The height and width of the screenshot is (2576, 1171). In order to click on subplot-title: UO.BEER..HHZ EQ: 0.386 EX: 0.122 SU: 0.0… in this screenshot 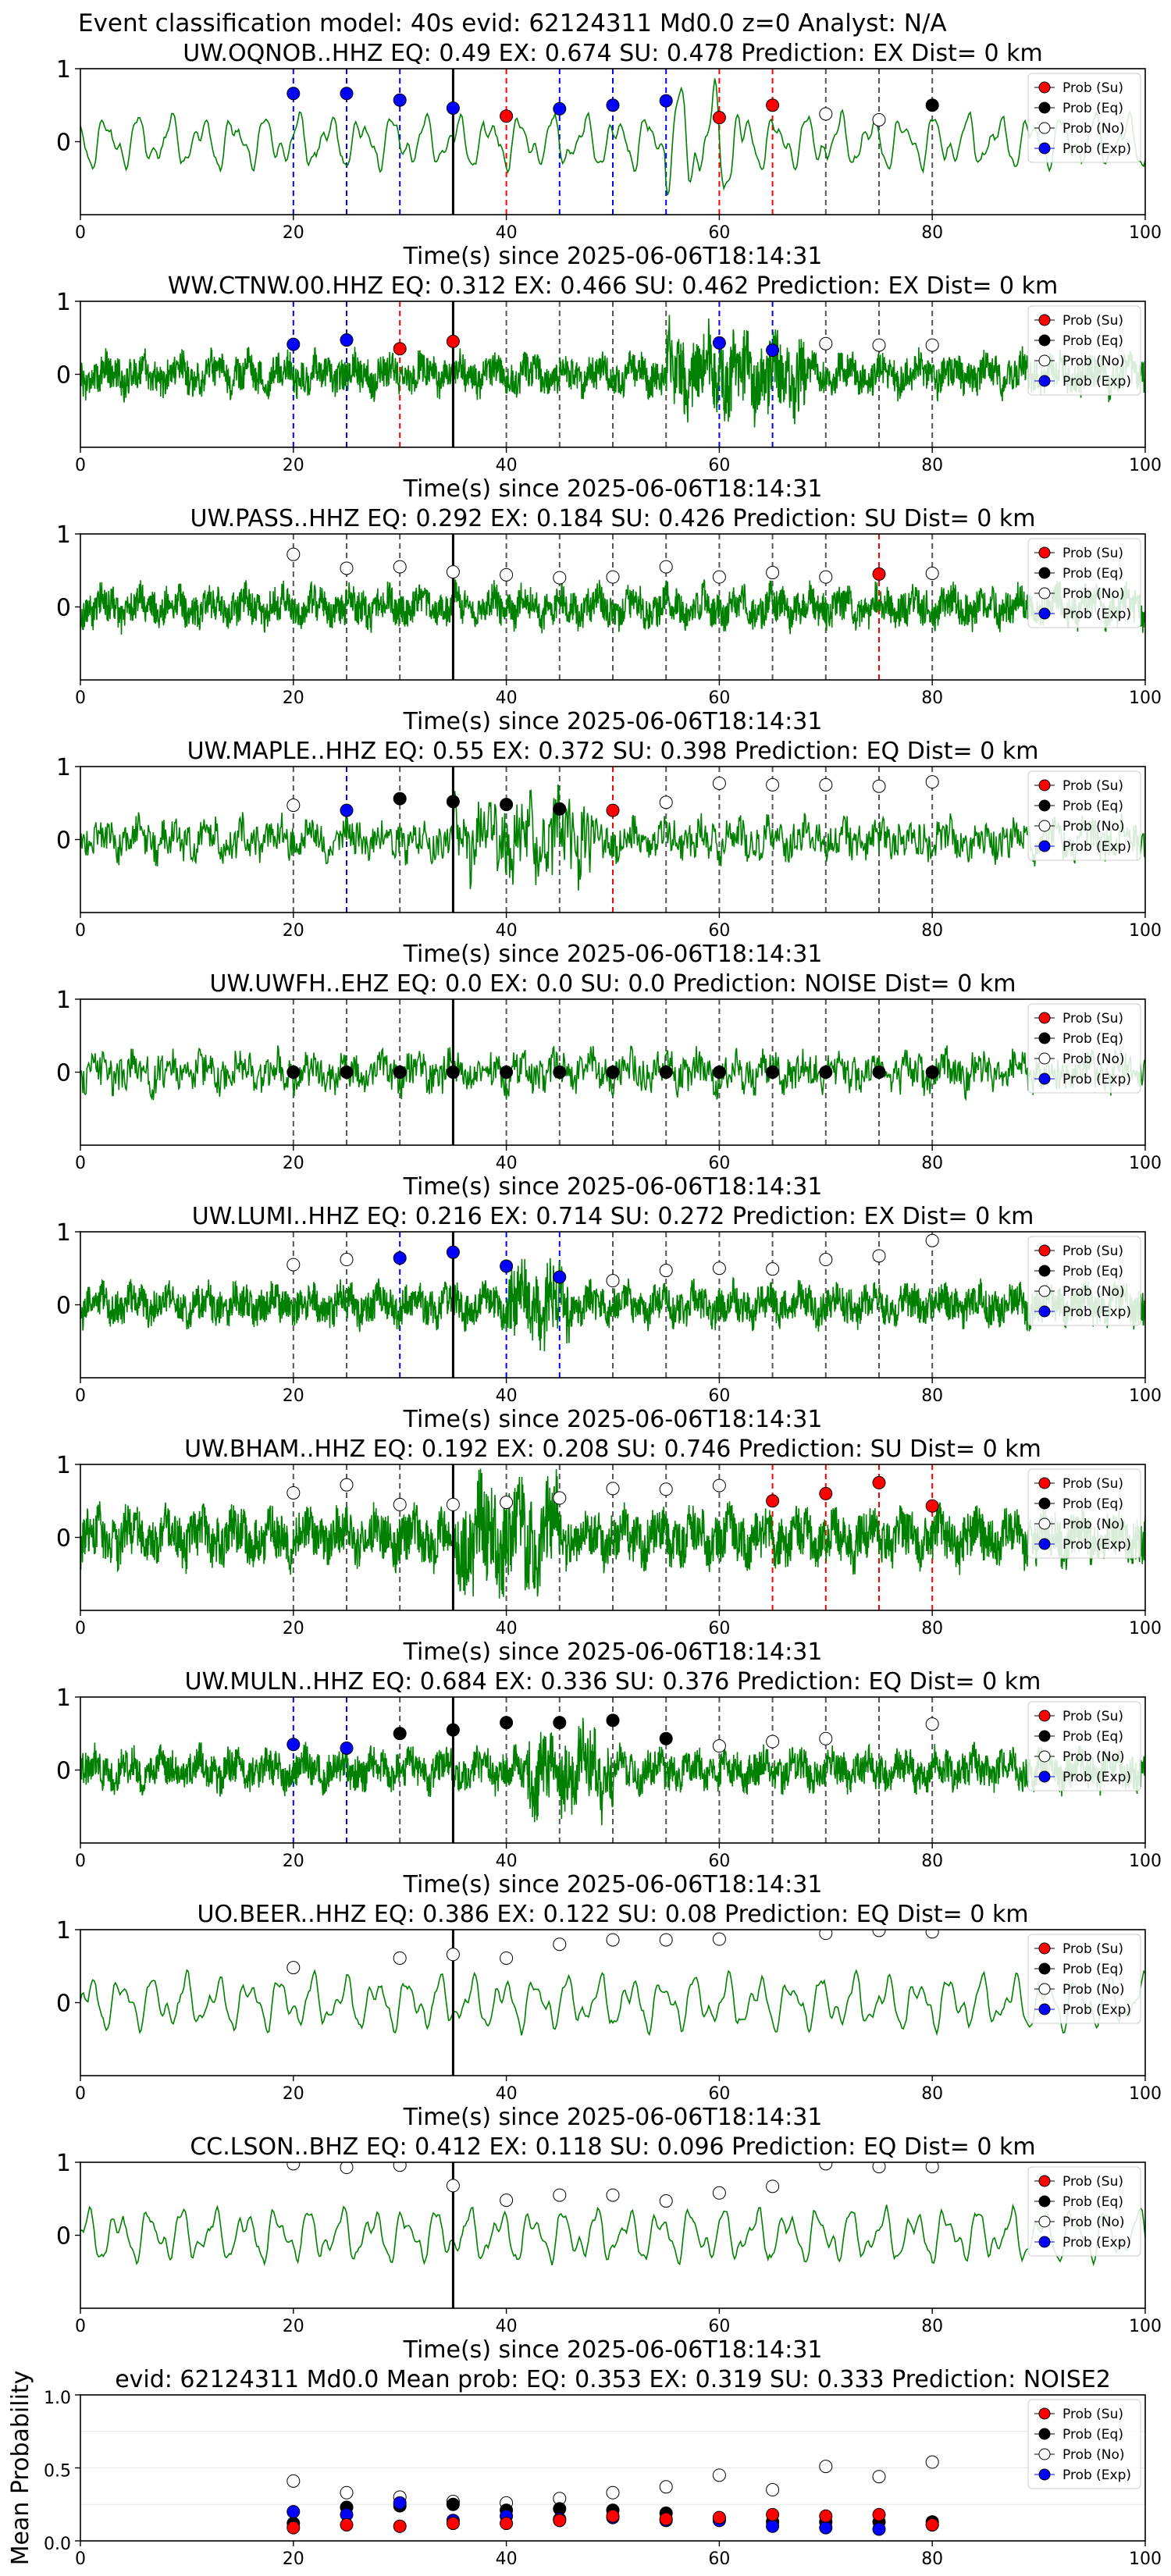, I will do `click(612, 1915)`.